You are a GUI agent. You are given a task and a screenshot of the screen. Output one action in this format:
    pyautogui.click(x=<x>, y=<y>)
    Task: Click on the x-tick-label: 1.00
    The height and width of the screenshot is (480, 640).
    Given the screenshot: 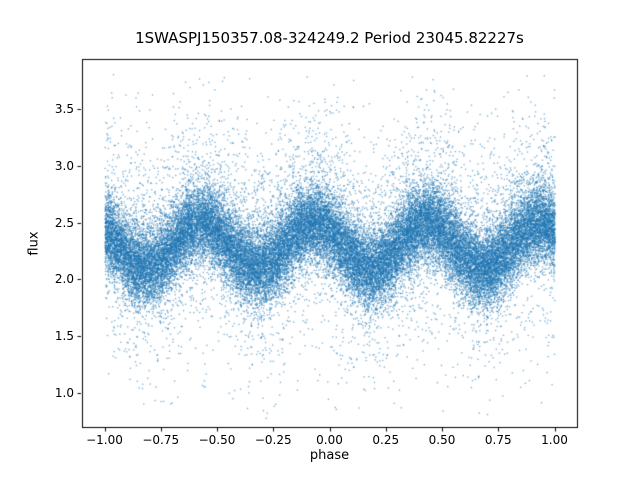 What is the action you would take?
    pyautogui.click(x=554, y=440)
    